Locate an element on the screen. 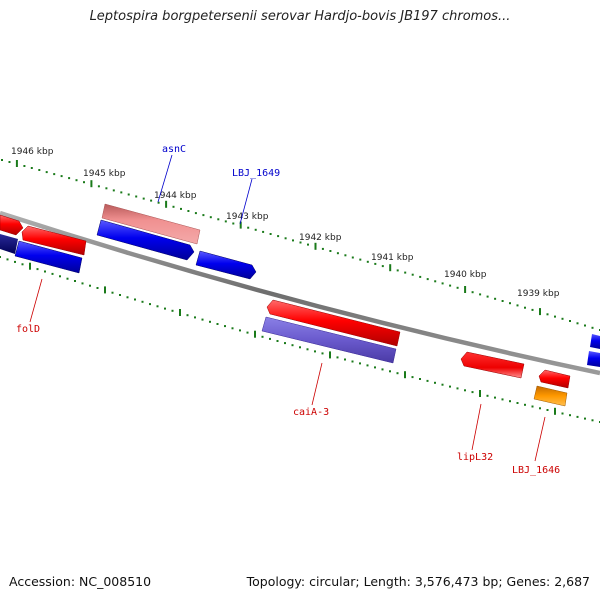 The height and width of the screenshot is (600, 600). tick-label-1944: 1944 kbp is located at coordinates (175, 196).